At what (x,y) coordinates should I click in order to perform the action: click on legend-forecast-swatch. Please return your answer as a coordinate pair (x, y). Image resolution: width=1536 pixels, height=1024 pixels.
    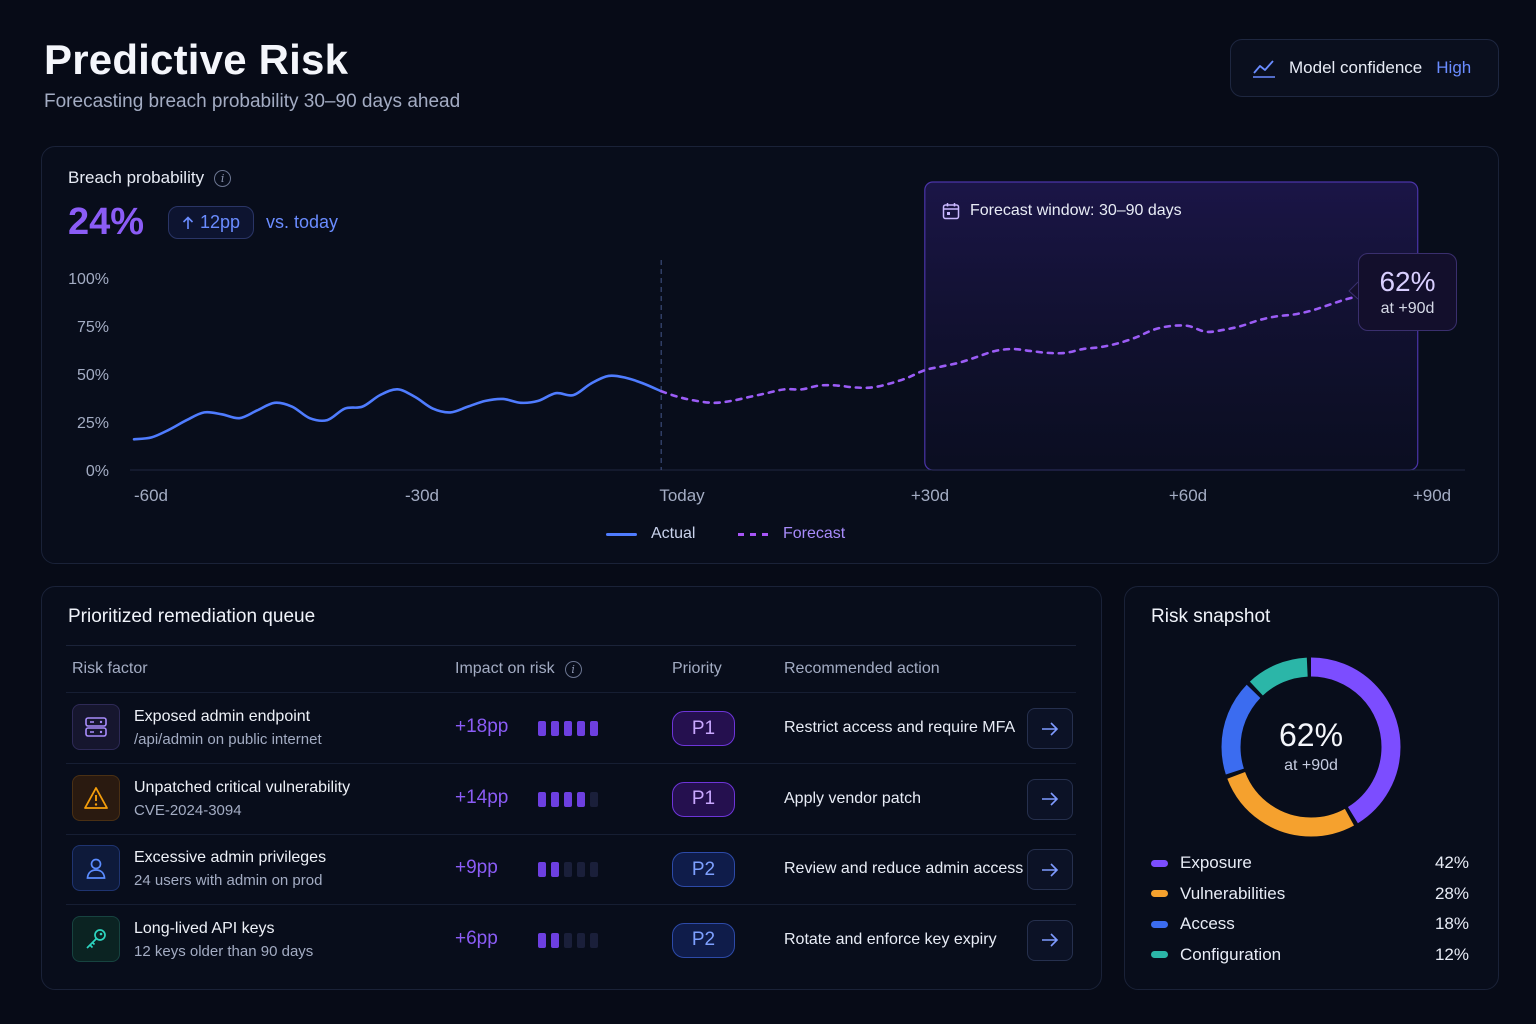
    Looking at the image, I should click on (753, 534).